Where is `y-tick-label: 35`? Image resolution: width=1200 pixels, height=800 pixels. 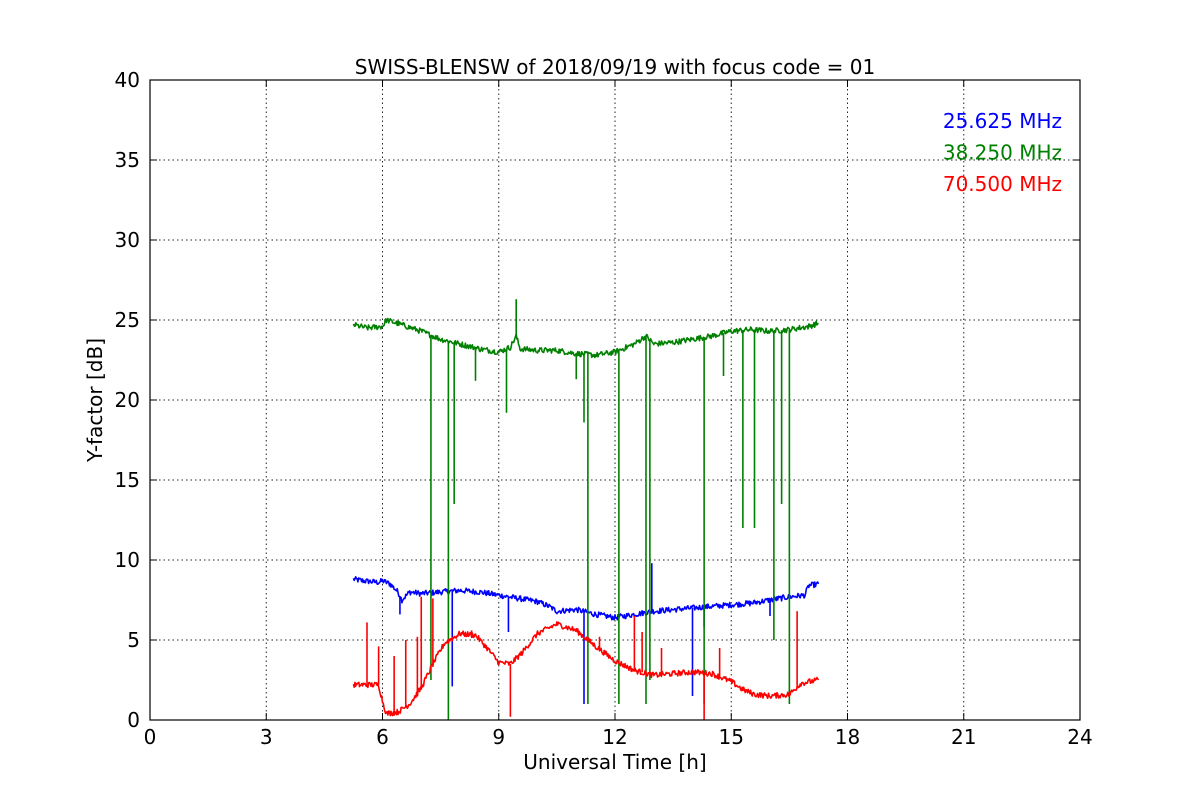
y-tick-label: 35 is located at coordinates (127, 160).